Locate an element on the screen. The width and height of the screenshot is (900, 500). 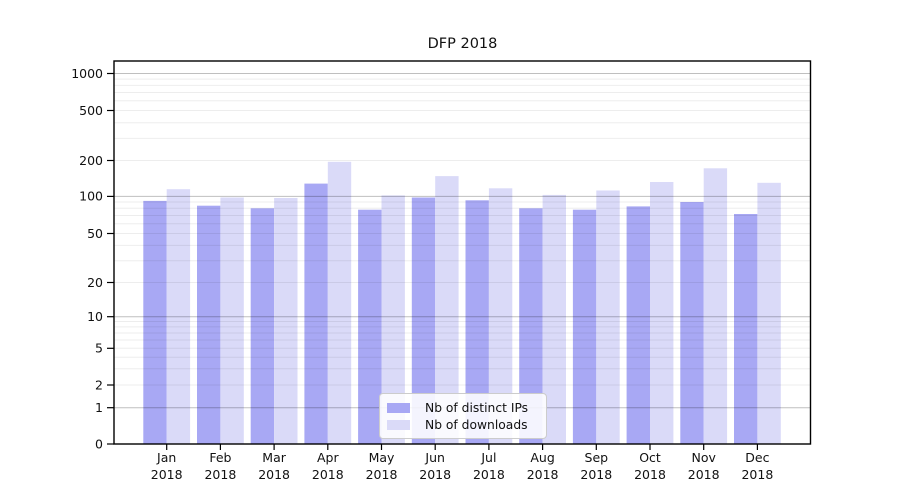
x-tick-label-month: Feb is located at coordinates (220, 457).